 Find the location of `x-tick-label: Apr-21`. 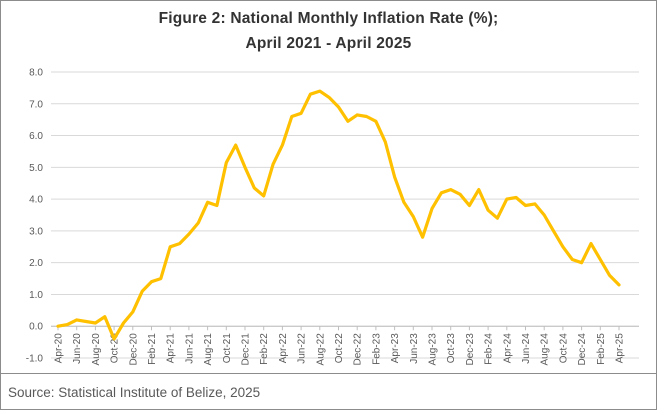

x-tick-label: Apr-21 is located at coordinates (171, 348).